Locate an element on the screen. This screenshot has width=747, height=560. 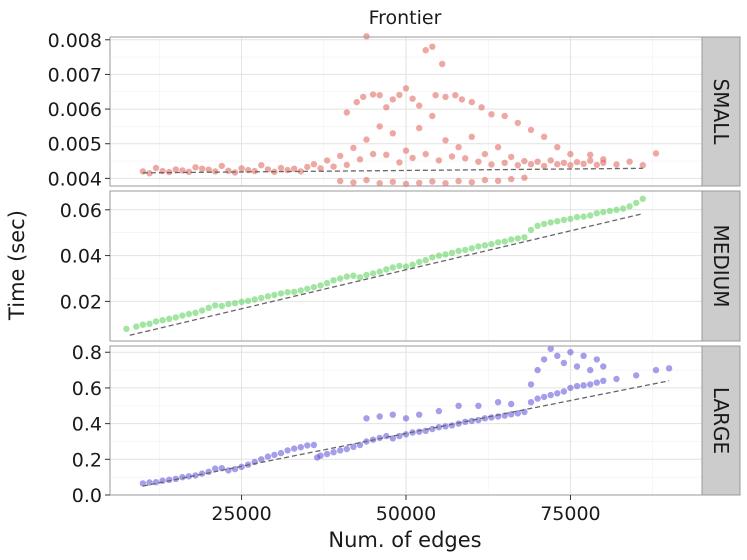
y-tick-label: 0.004 is located at coordinates (75, 179).